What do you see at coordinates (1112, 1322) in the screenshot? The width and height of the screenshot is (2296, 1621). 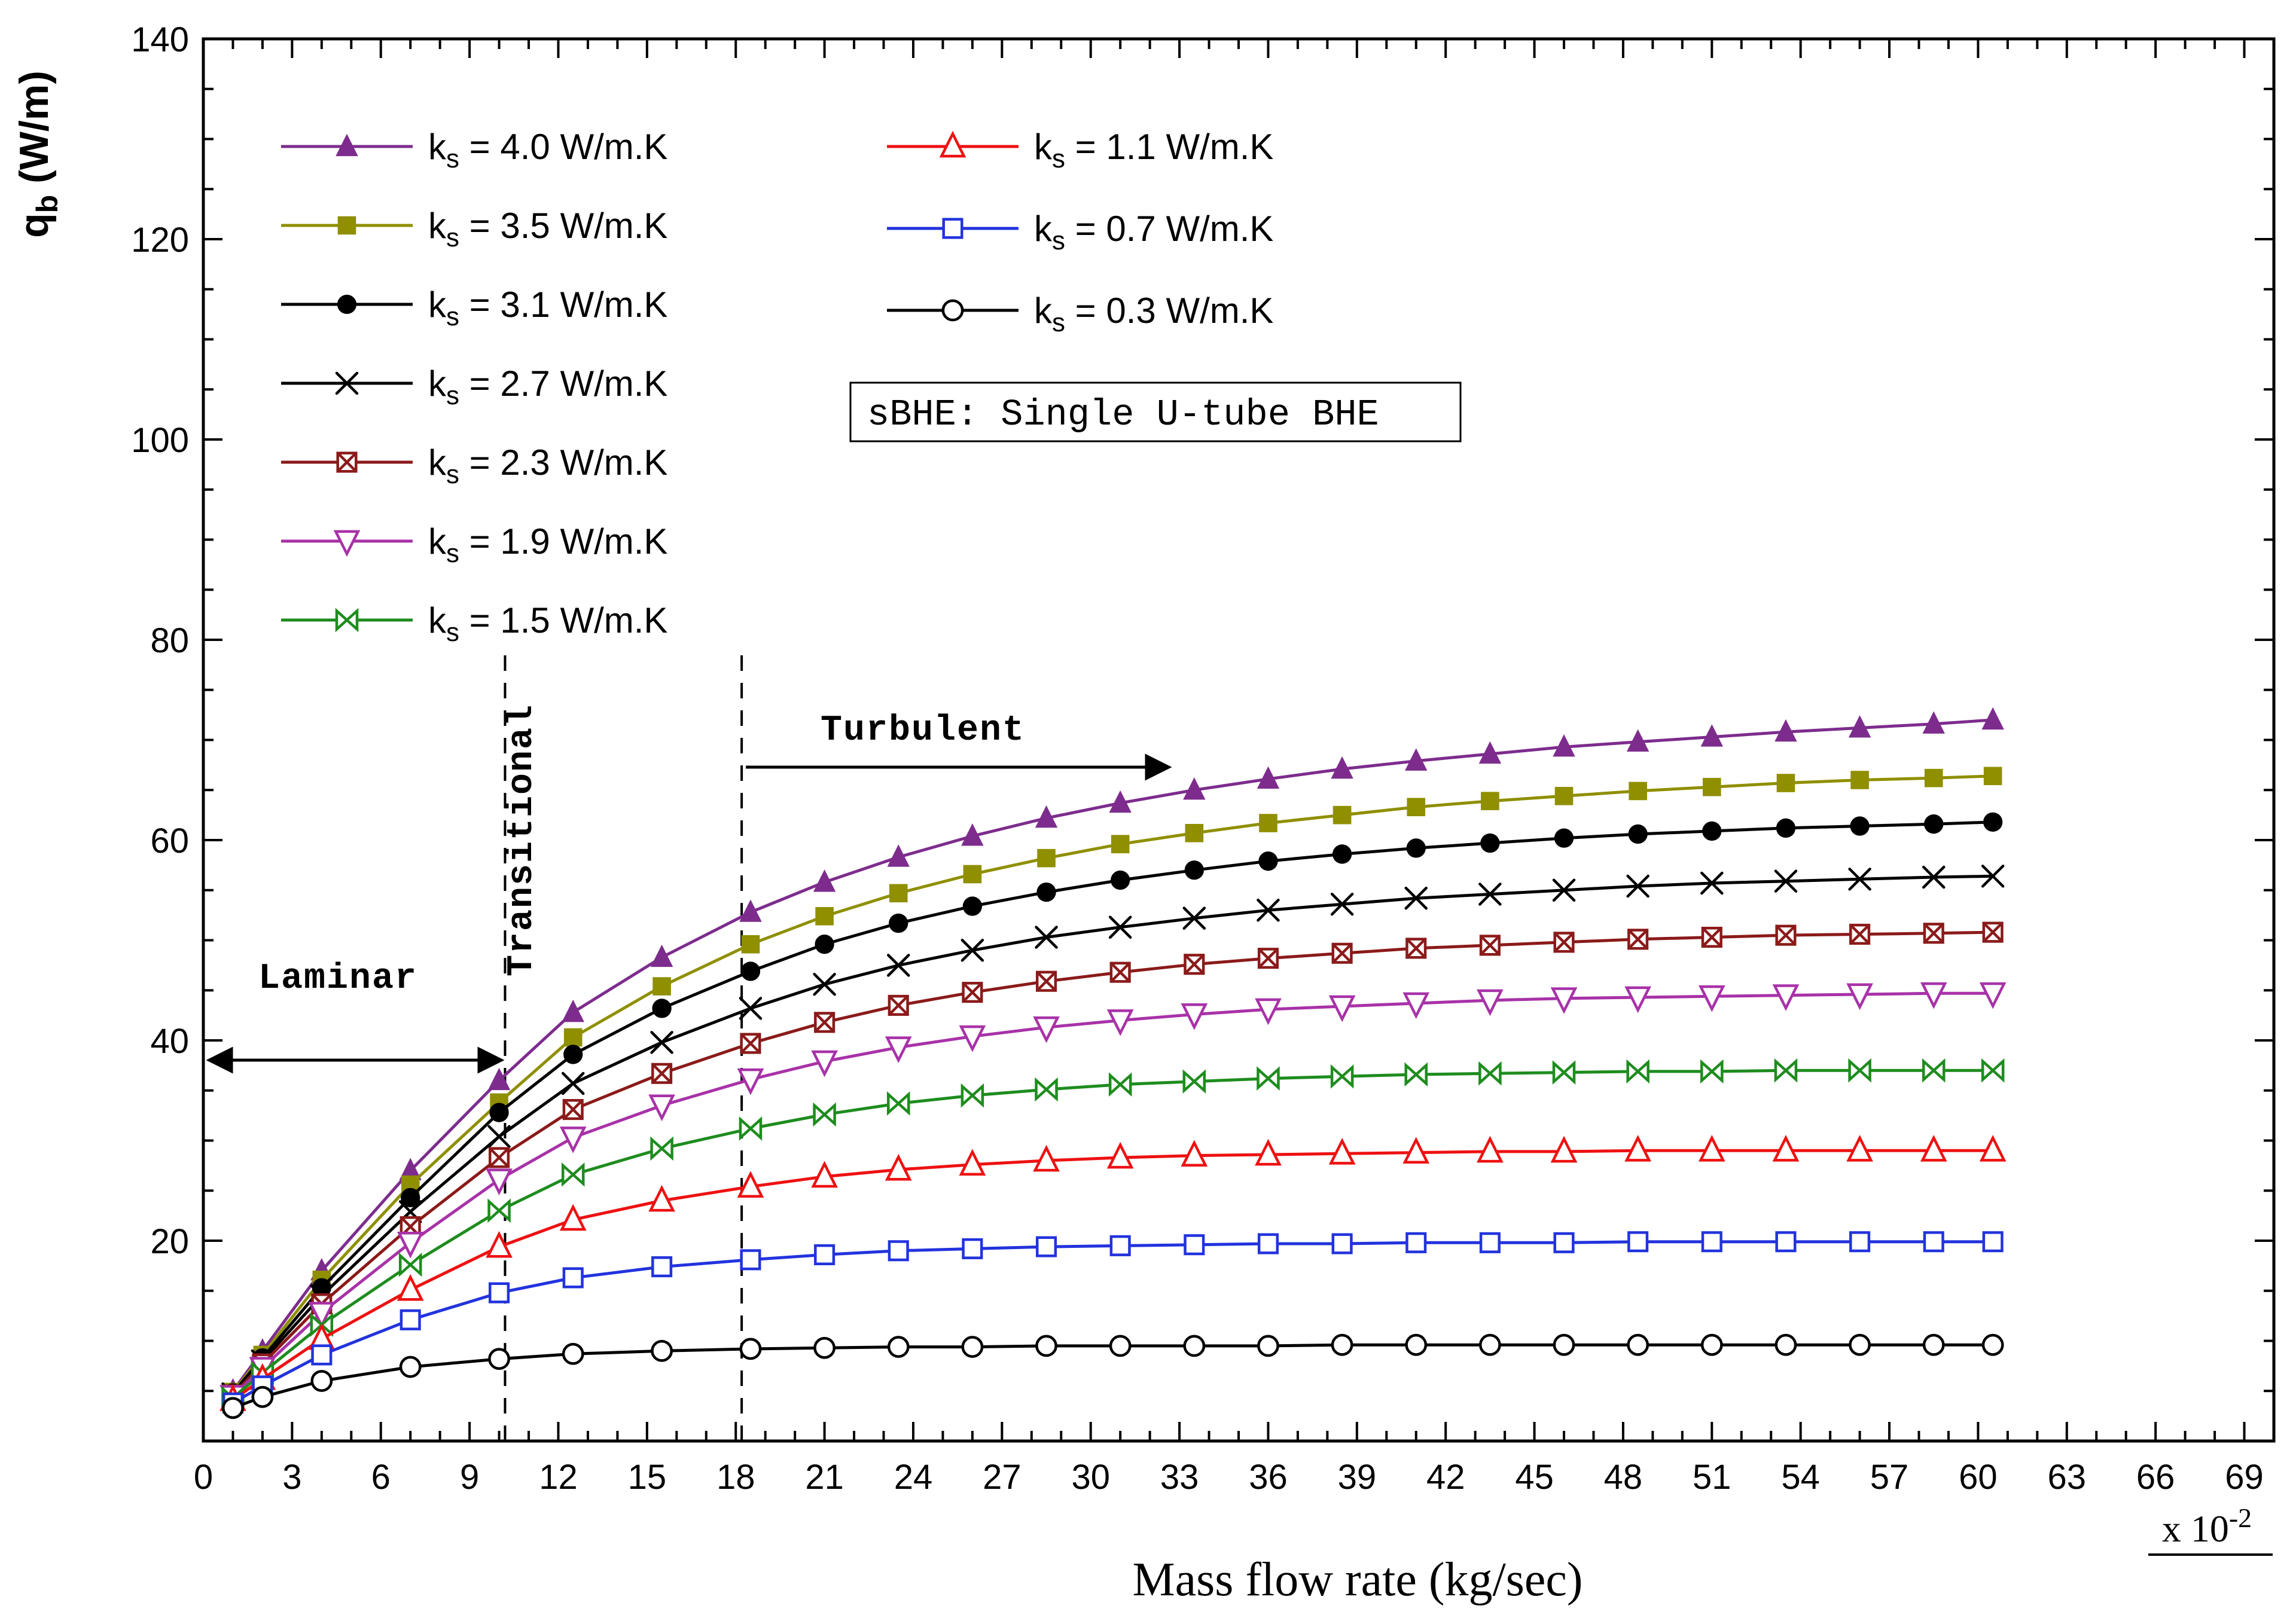 I see `series-line-ks-0.7` at bounding box center [1112, 1322].